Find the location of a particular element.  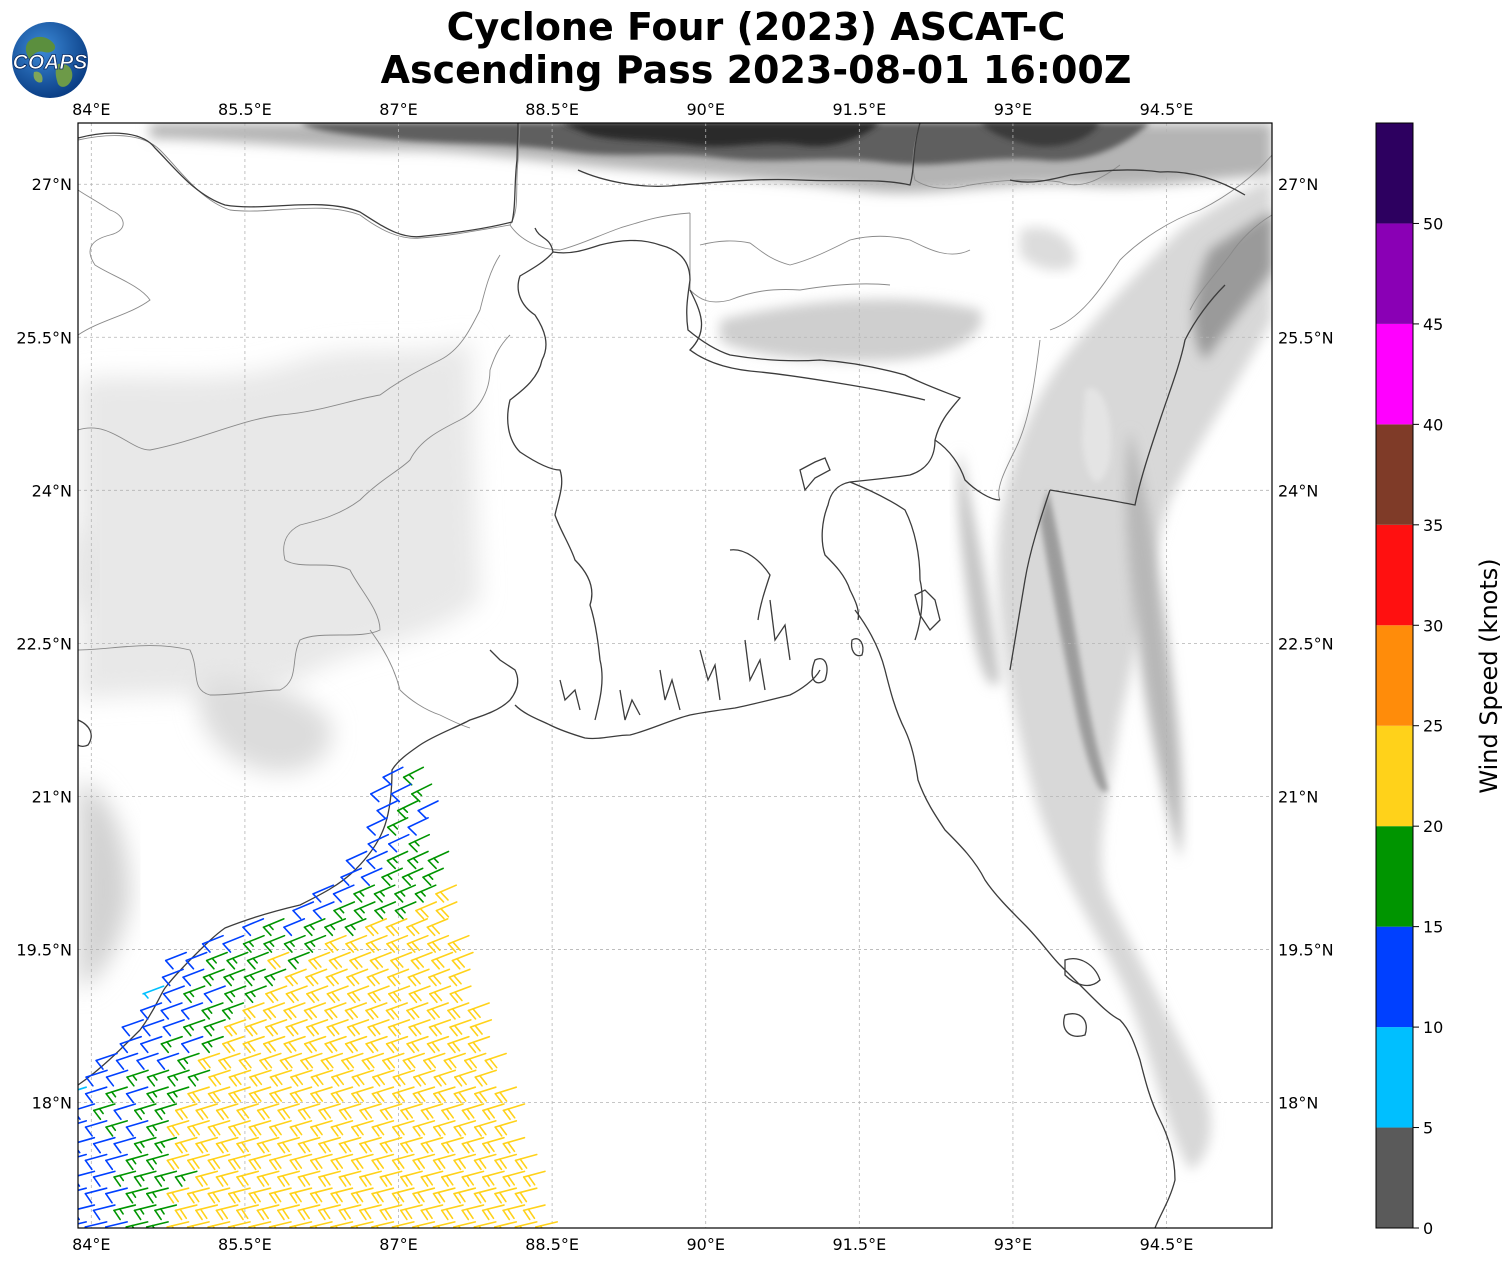

latitude-labels-left: 27°N 25.5°N 24°N 22.5°N 21°N 19.5°N 18°N is located at coordinates (44, 643).